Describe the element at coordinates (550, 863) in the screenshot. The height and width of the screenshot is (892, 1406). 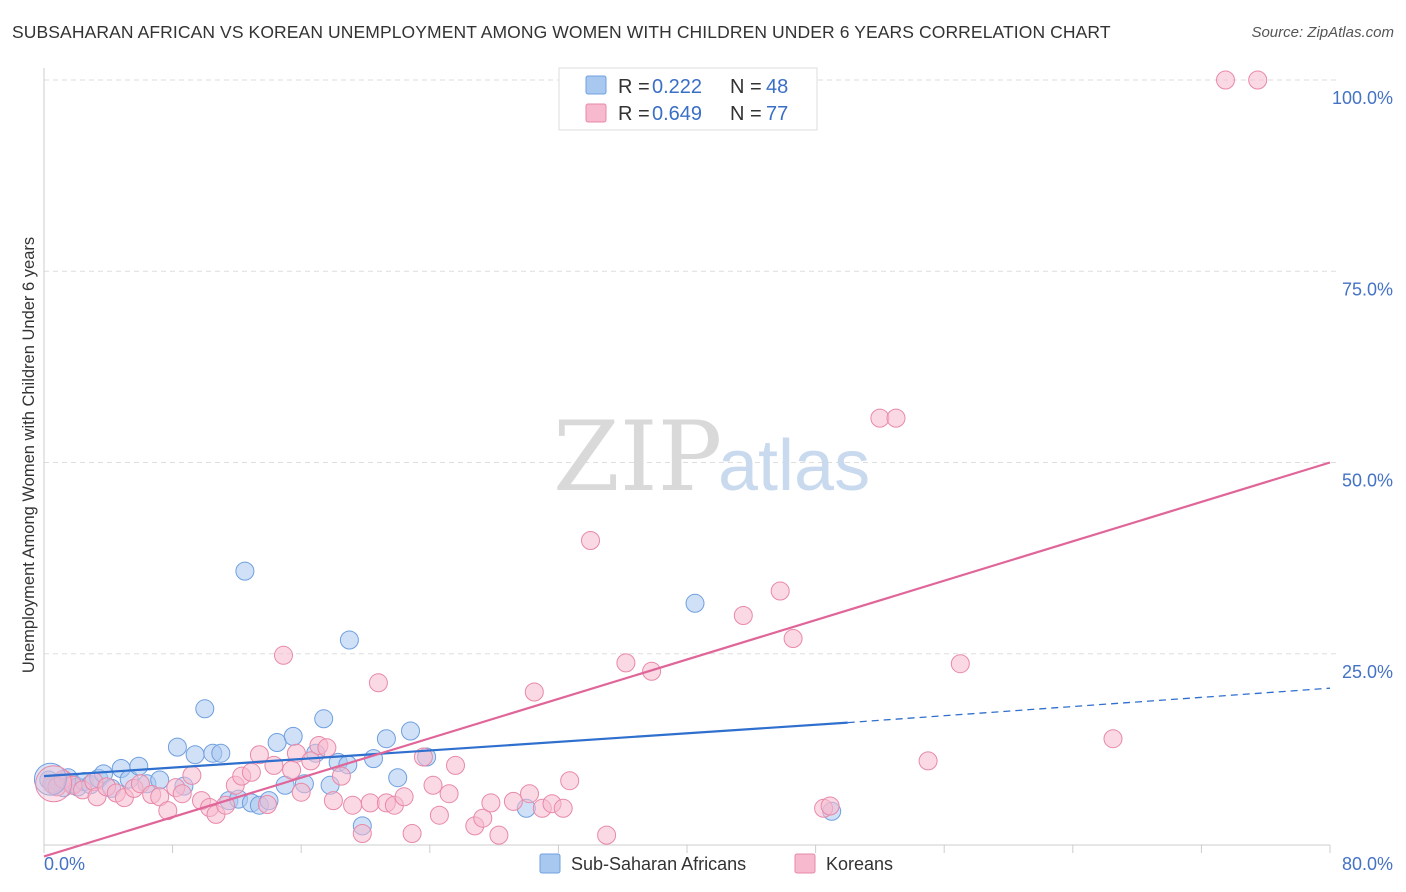
I see `bottom-legend-swatch-subsaharan` at that location.